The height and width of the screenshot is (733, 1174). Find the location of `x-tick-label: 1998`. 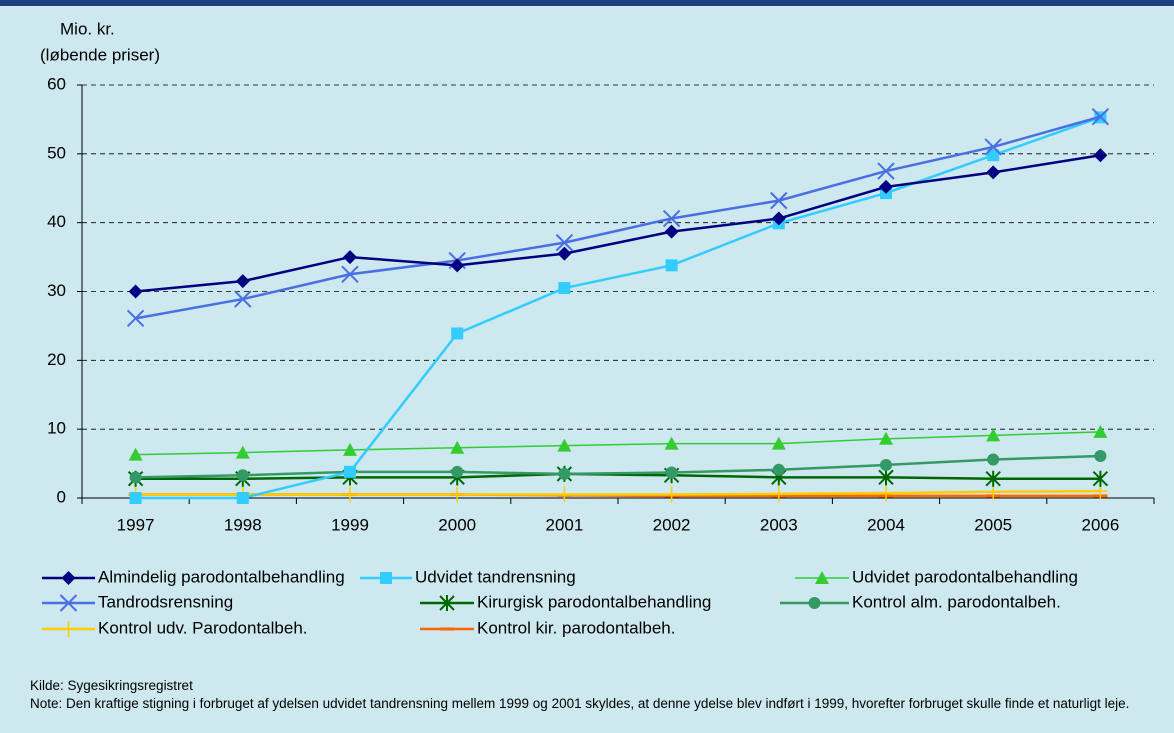

x-tick-label: 1998 is located at coordinates (243, 524).